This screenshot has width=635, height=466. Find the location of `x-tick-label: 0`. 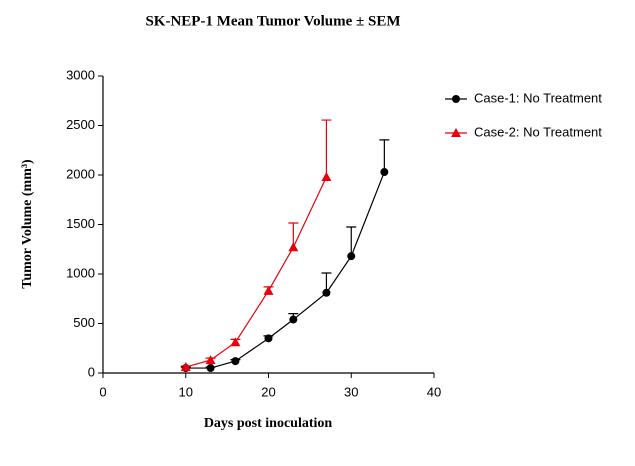

x-tick-label: 0 is located at coordinates (102, 391).